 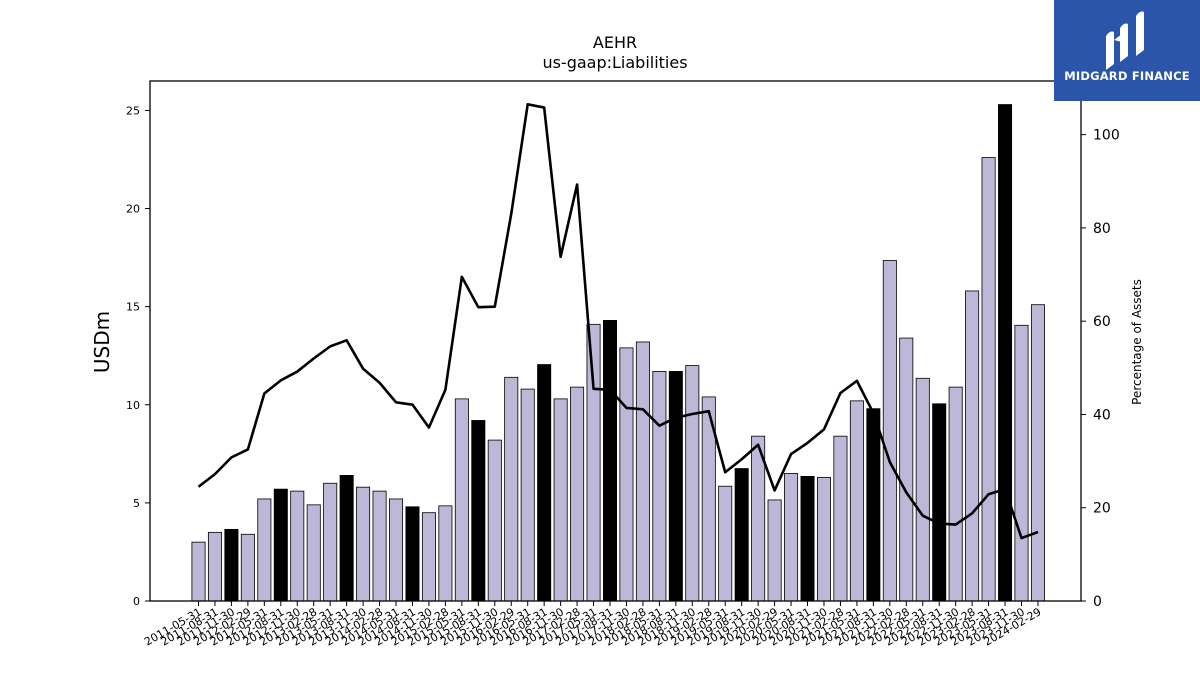 I want to click on y-tick-label: 25, so click(x=133, y=110).